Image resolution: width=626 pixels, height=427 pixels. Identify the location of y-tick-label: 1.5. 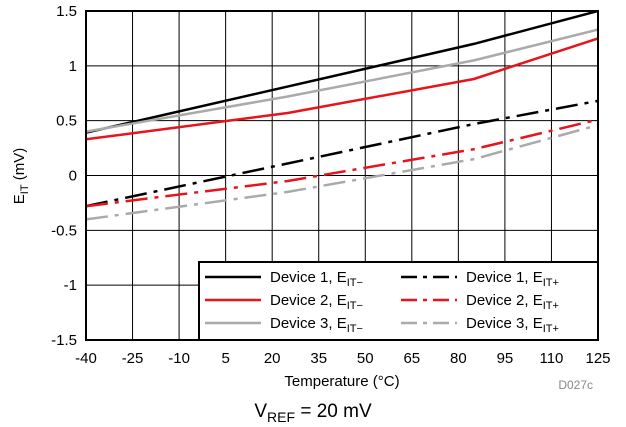
(66, 11).